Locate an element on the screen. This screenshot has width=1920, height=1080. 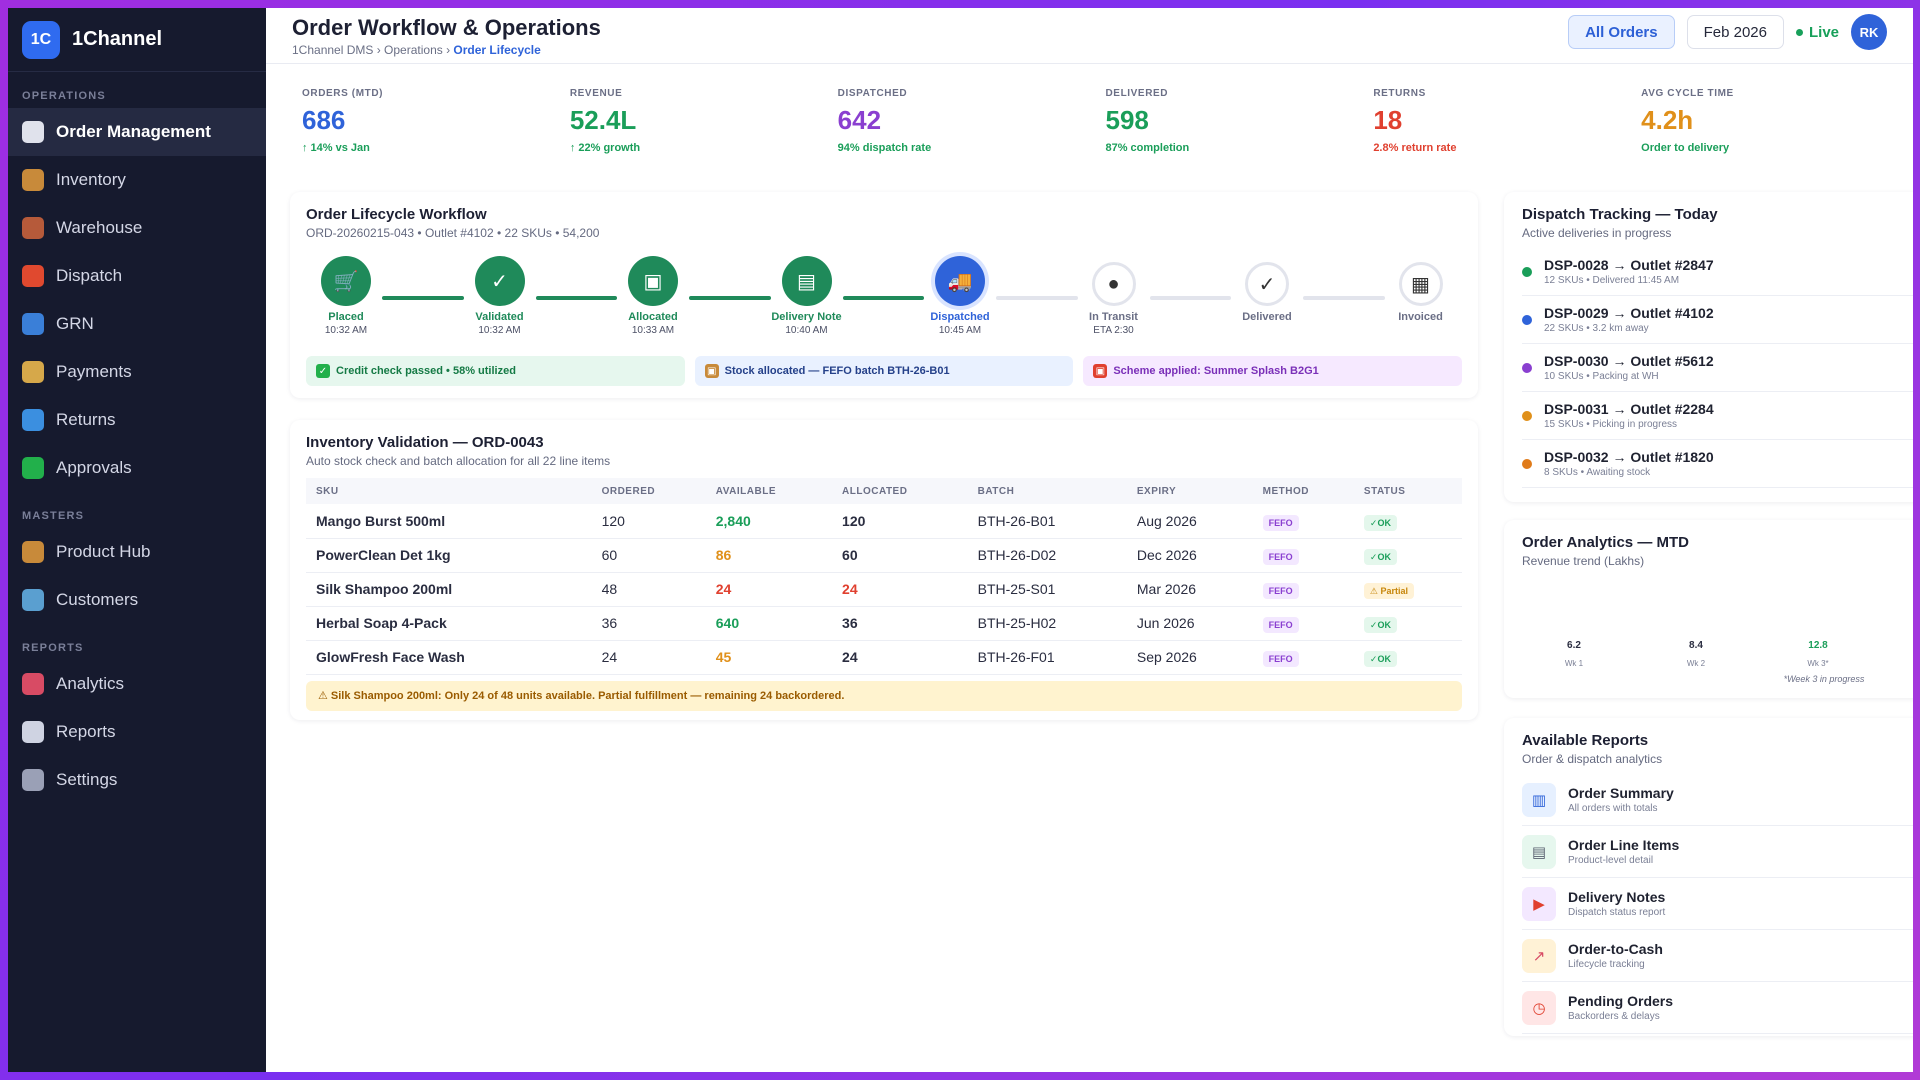
sidebar-item-order-management: Order Management is located at coordinates (137, 132).